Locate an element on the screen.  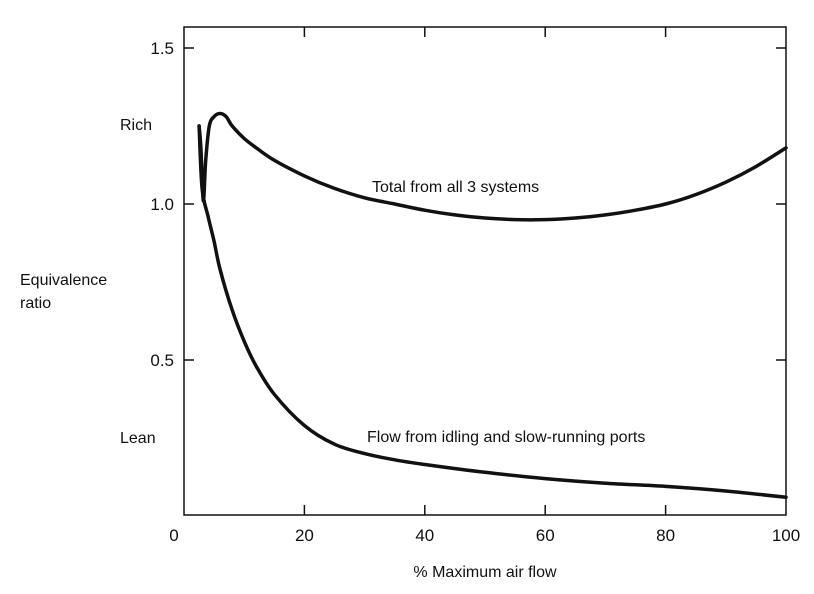
series-line-total is located at coordinates (492, 166).